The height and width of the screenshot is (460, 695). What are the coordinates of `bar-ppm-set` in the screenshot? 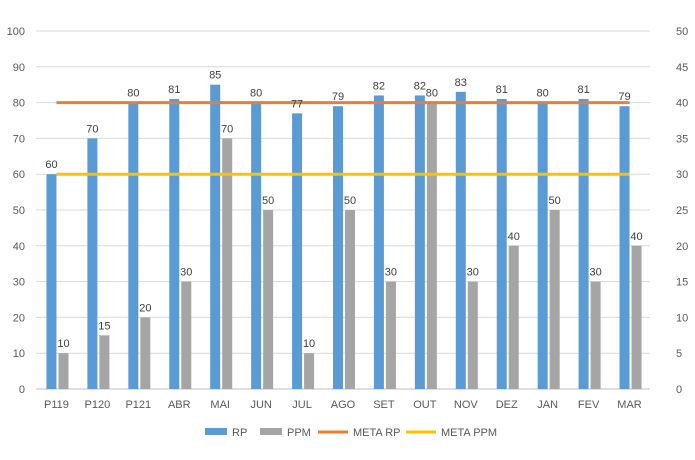 It's located at (390, 335).